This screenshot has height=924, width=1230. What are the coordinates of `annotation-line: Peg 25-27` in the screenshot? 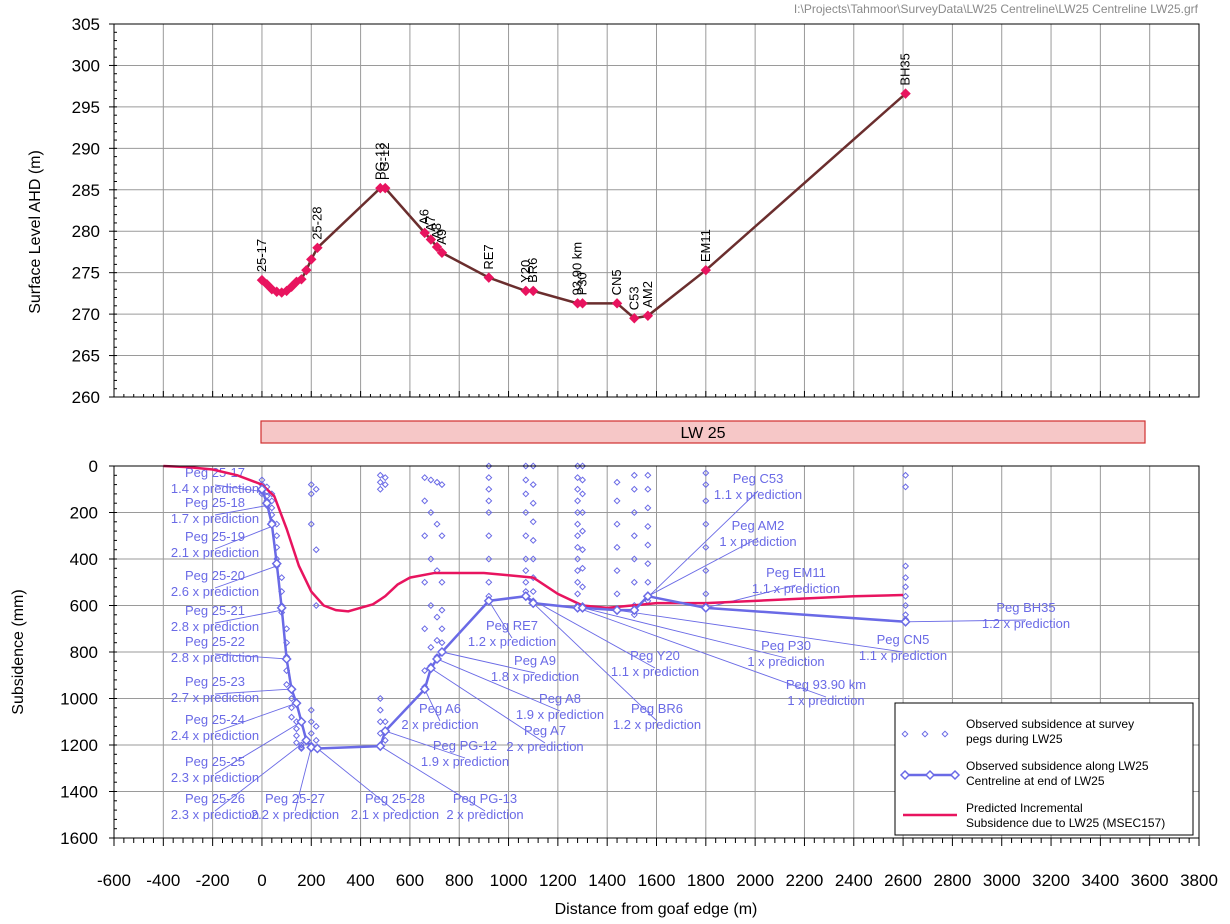 It's located at (295, 798).